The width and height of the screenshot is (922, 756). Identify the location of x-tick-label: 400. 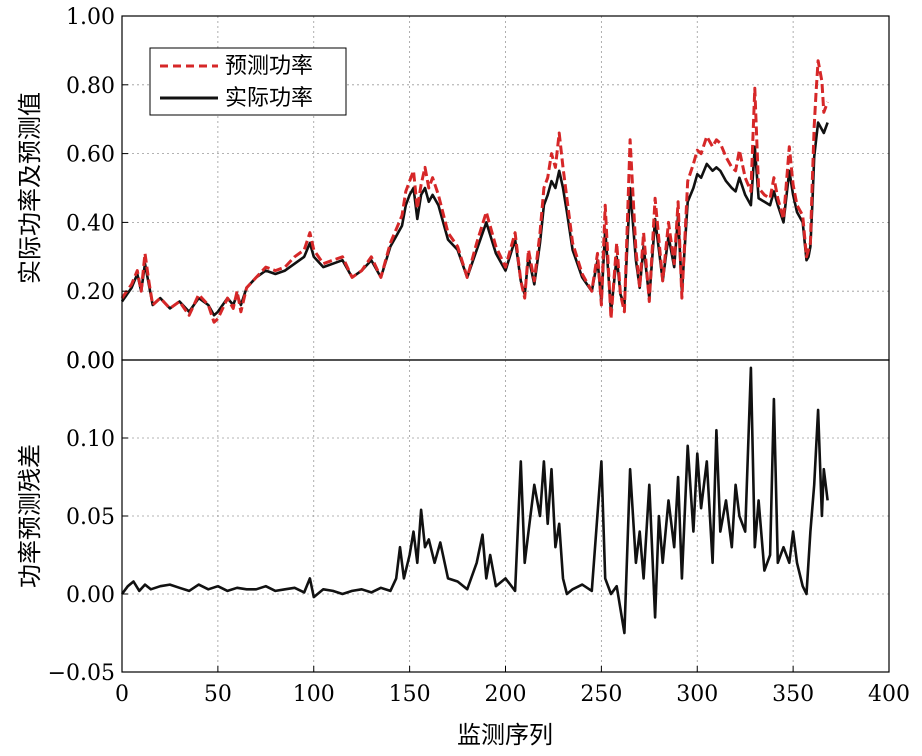
(889, 694).